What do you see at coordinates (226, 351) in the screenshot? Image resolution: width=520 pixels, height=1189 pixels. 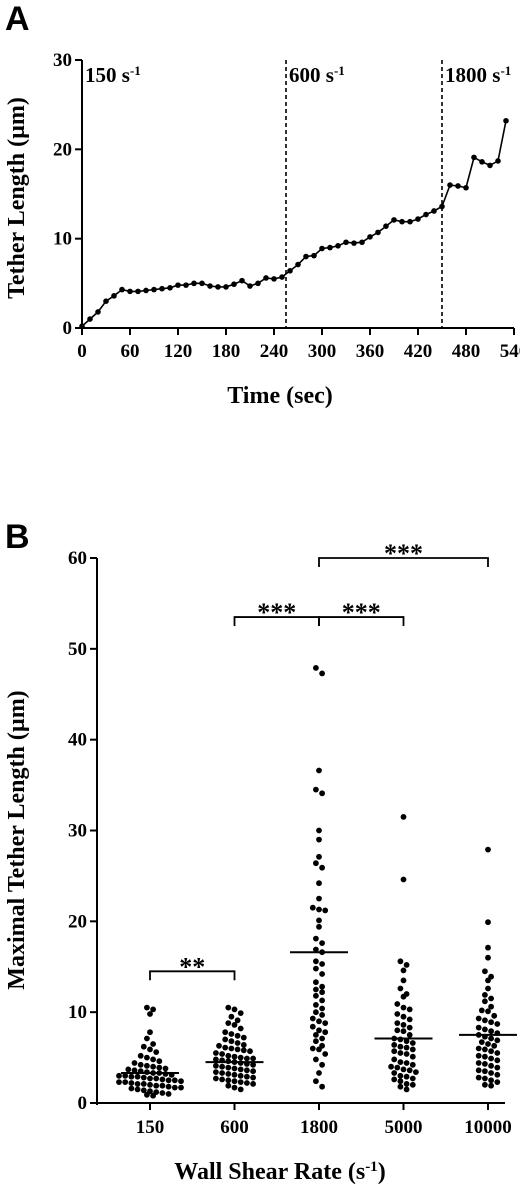 I see `panel-a-x-tick-label: 180` at bounding box center [226, 351].